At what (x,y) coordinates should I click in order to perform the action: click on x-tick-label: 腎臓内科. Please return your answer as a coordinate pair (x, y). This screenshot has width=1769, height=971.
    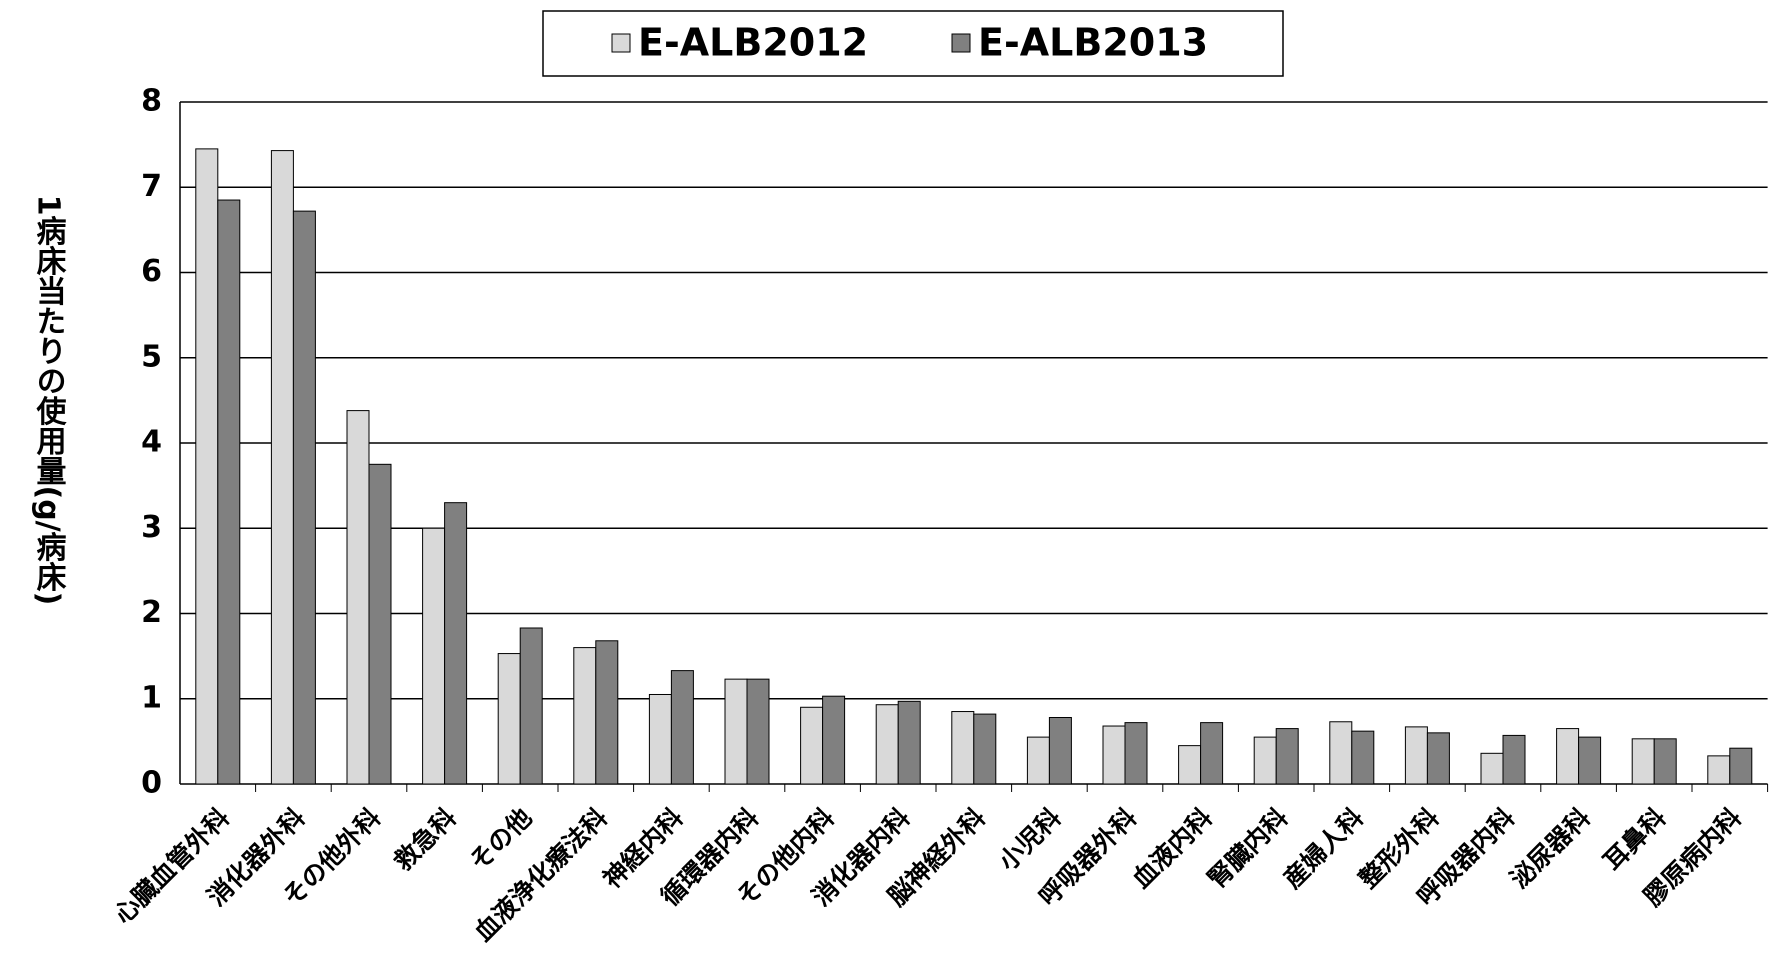
    Looking at the image, I should click on (1247, 848).